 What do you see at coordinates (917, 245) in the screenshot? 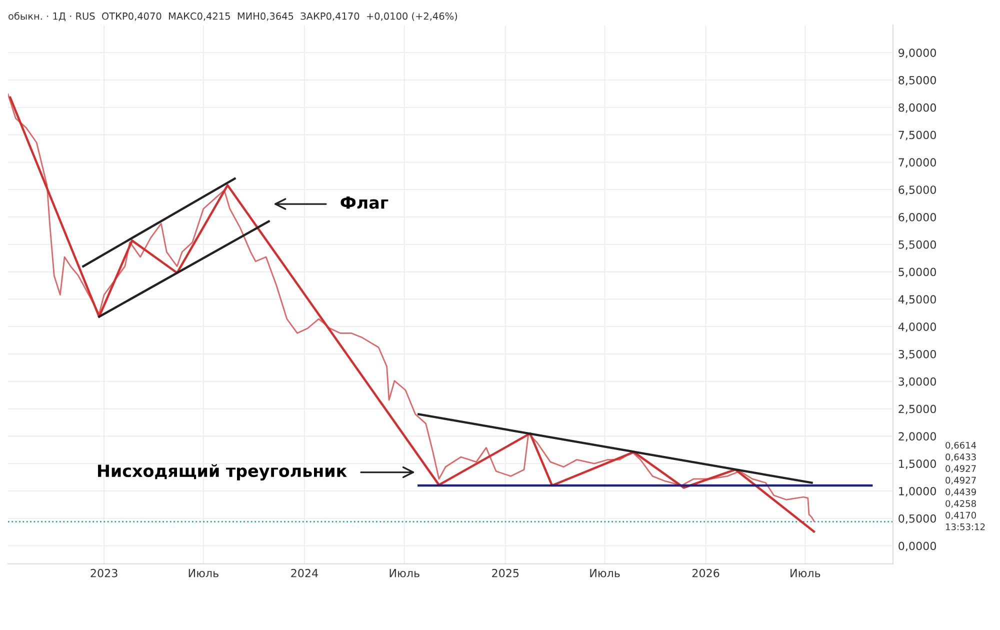
I see `y-tick-label: 5,5000` at bounding box center [917, 245].